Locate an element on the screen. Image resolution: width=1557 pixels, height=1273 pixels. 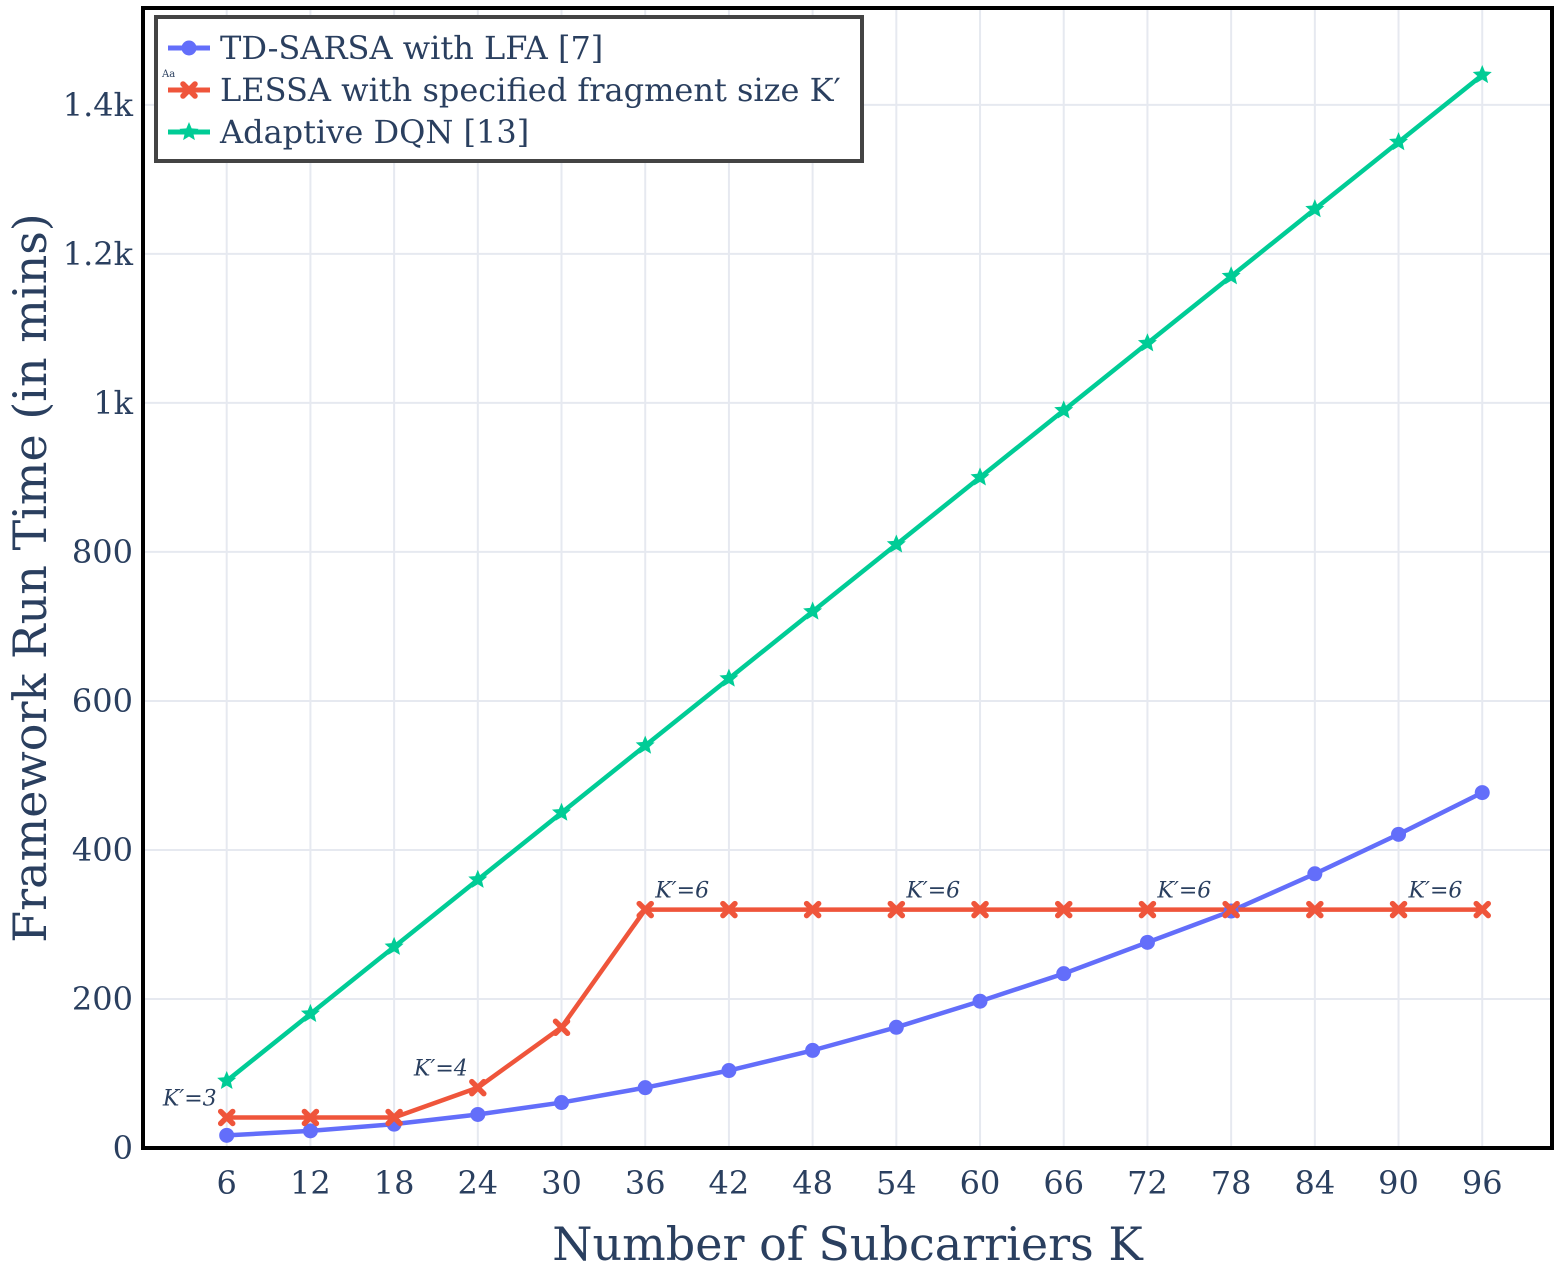
x-tick-label: 60 is located at coordinates (980, 1183).